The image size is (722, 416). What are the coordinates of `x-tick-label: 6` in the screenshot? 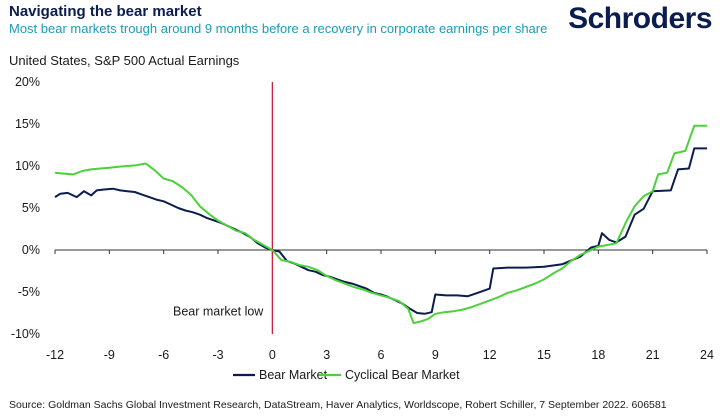 It's located at (381, 355).